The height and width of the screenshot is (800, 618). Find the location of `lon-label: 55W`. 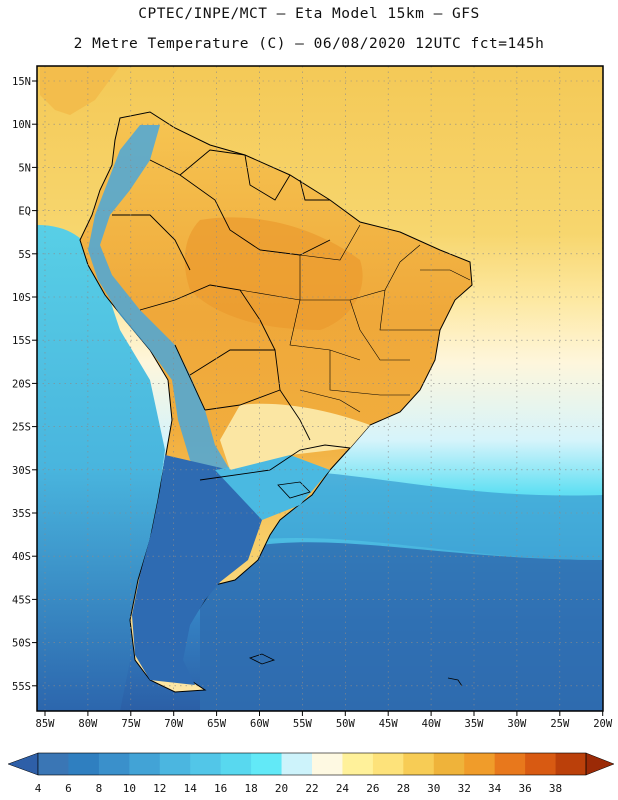

lon-label: 55W is located at coordinates (303, 724).